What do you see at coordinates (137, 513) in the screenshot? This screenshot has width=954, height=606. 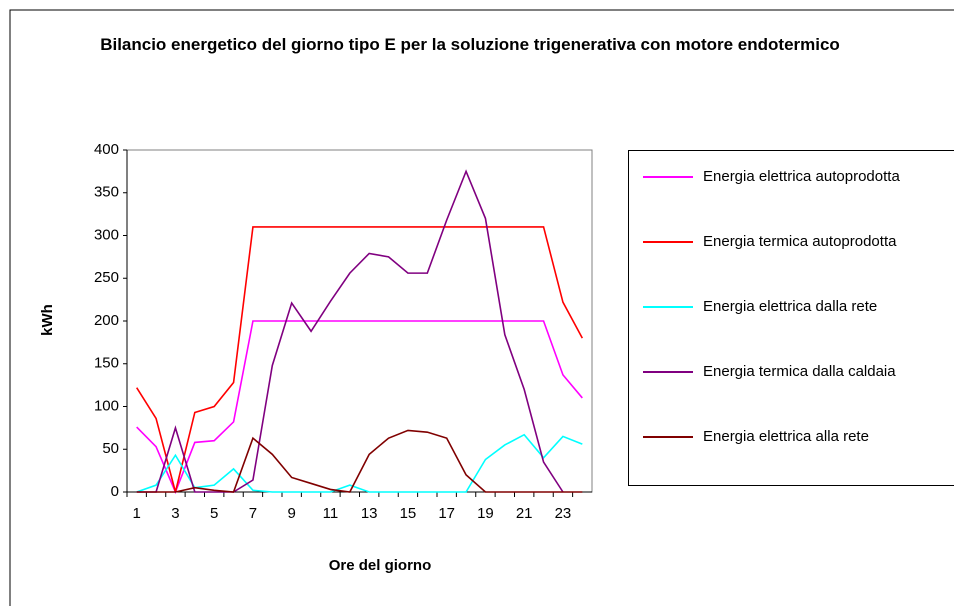 I see `x-tick-label: 1` at bounding box center [137, 513].